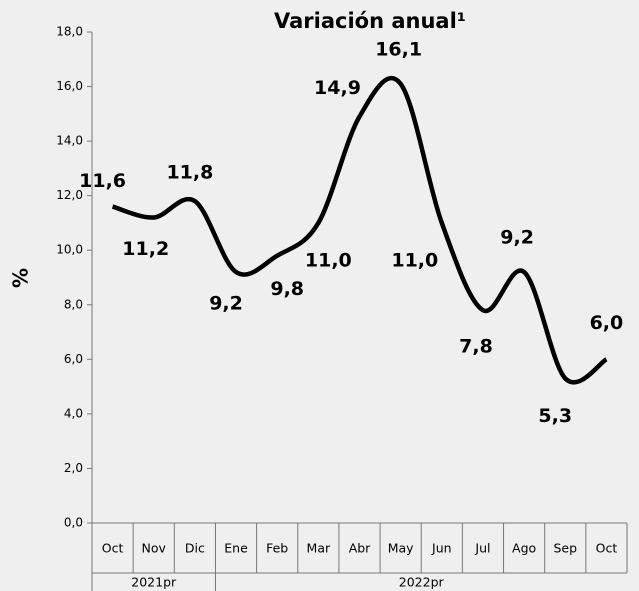 The image size is (639, 591). I want to click on x-tick-label: Ago, so click(524, 548).